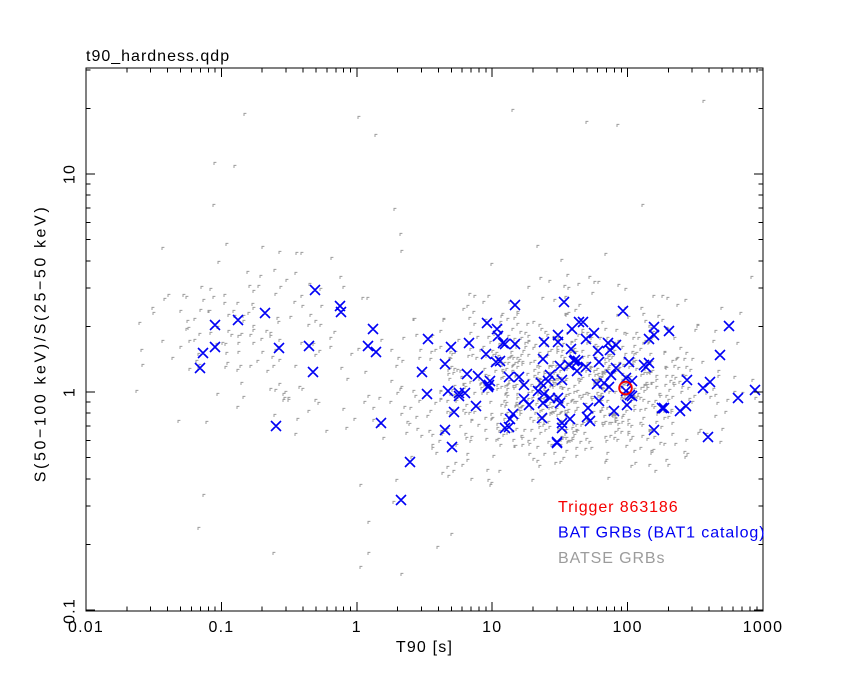 This screenshot has width=850, height=680. Describe the element at coordinates (41, 344) in the screenshot. I see `svg-text: S(50−100 keV)/S(25−50 keV)` at that location.